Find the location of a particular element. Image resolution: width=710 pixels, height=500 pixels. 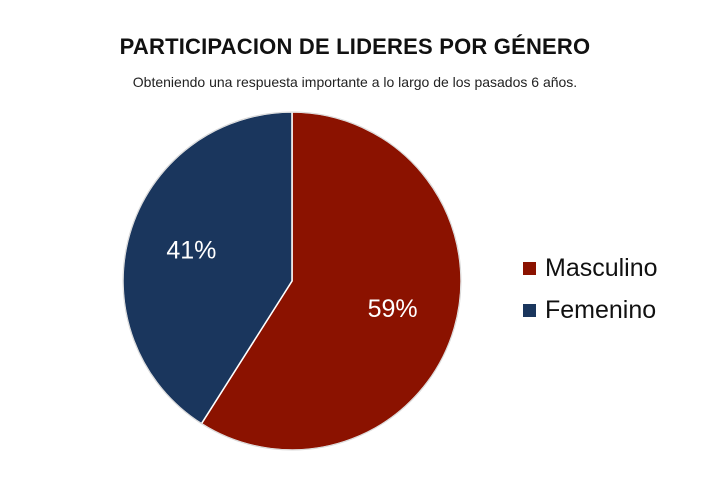

legend: Masculino Femenino is located at coordinates (590, 289).